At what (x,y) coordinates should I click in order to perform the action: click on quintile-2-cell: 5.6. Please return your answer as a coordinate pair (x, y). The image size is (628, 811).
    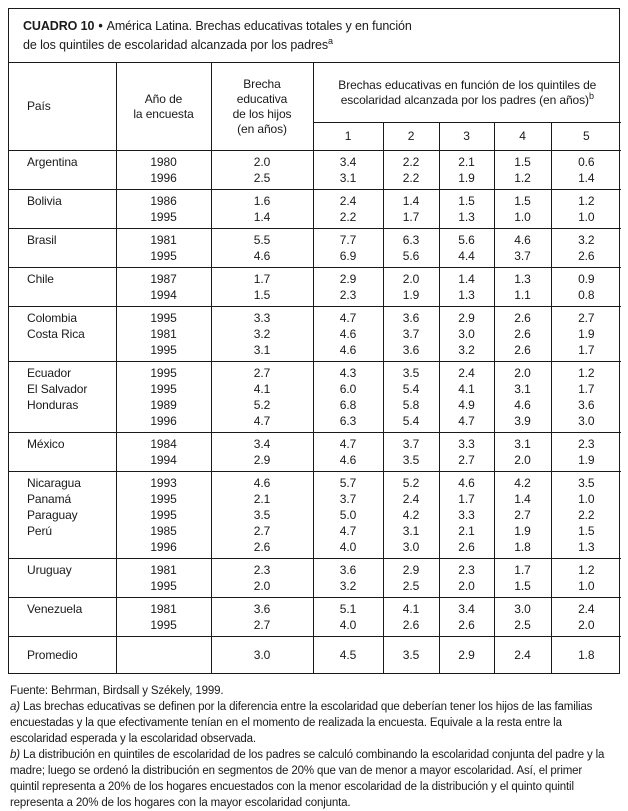
    Looking at the image, I should click on (410, 258).